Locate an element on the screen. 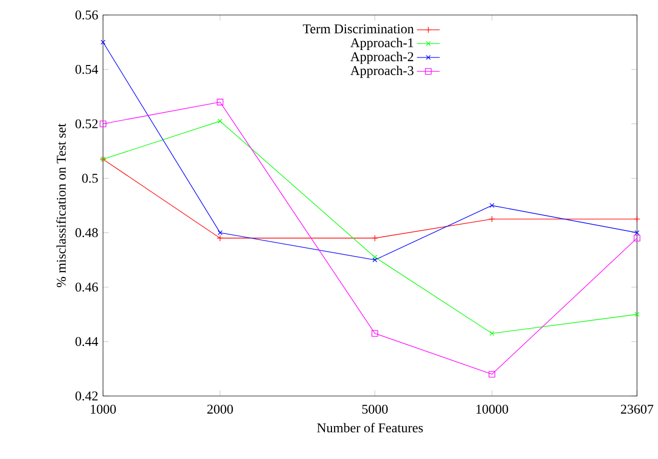 The image size is (658, 459). x-tick-label: 10000 is located at coordinates (492, 409).